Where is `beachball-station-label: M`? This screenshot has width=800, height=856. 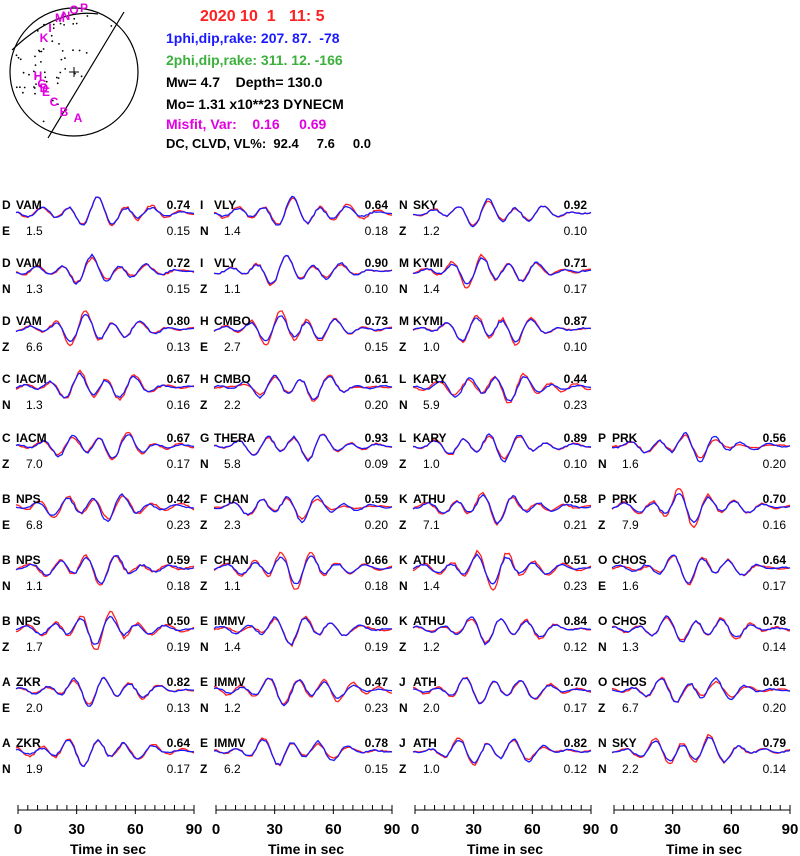 beachball-station-label: M is located at coordinates (60, 18).